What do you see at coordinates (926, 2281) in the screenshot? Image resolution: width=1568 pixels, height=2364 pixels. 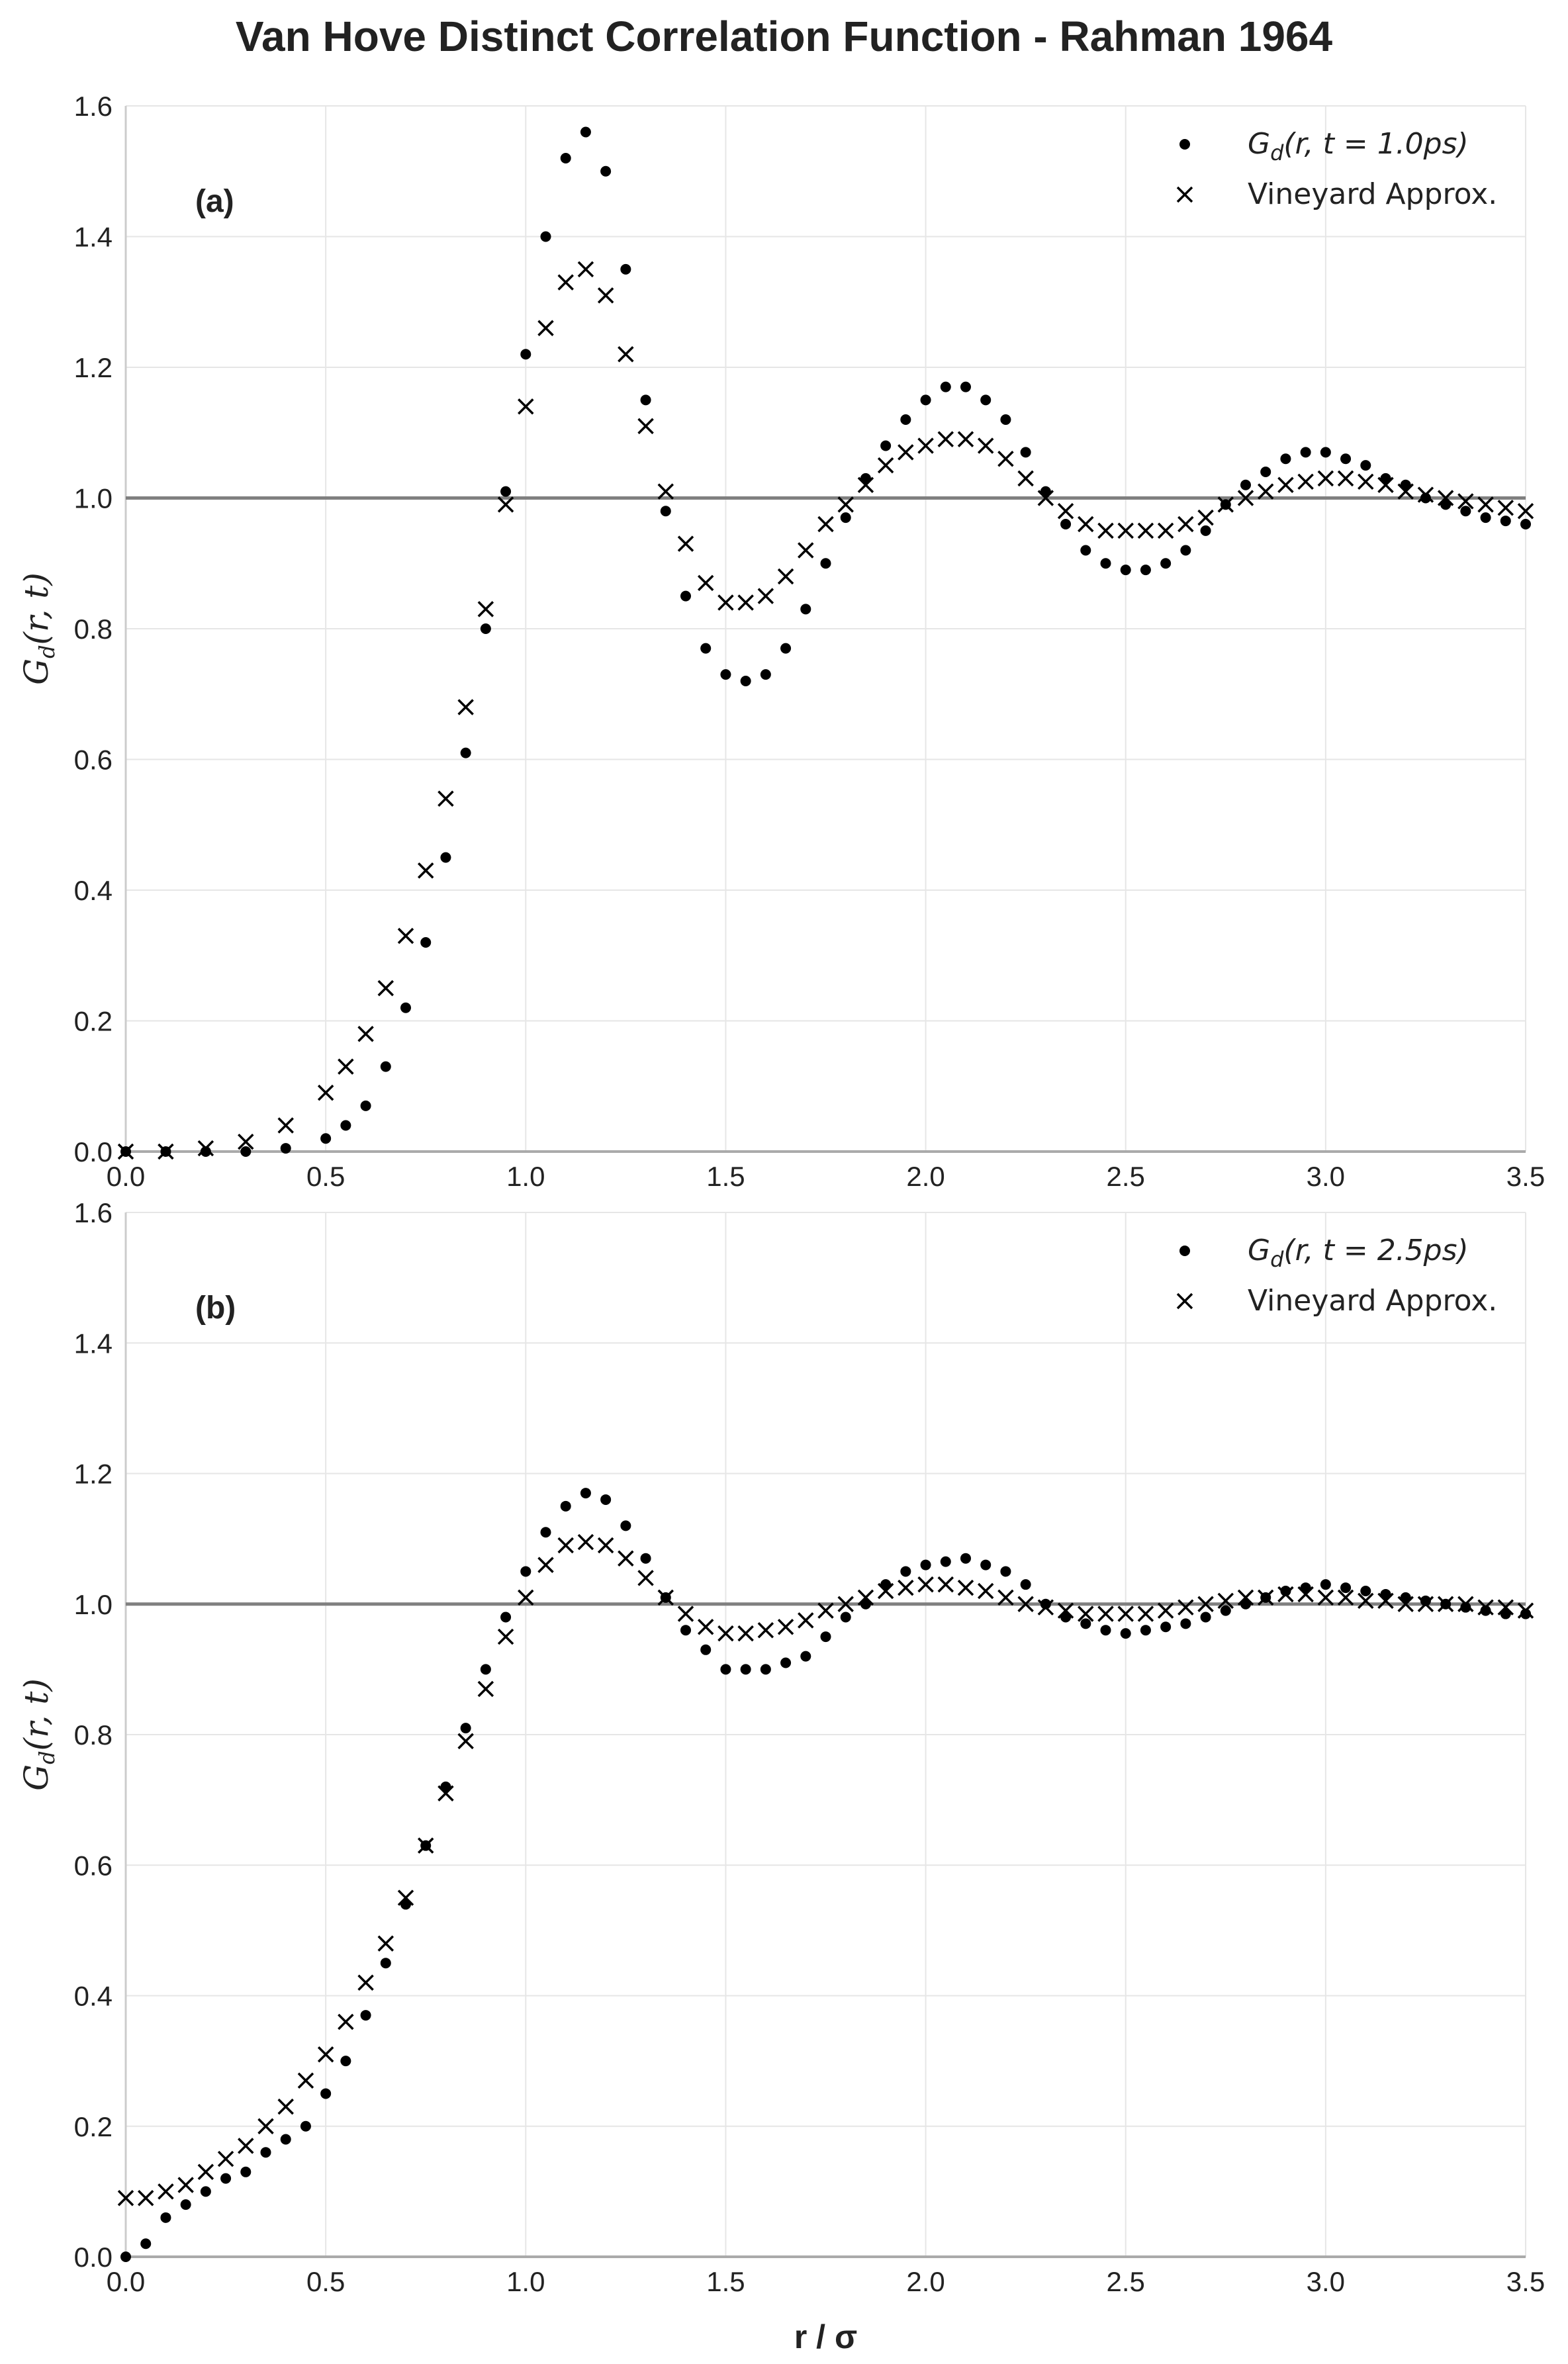 I see `x-tick-label: 2.0` at bounding box center [926, 2281].